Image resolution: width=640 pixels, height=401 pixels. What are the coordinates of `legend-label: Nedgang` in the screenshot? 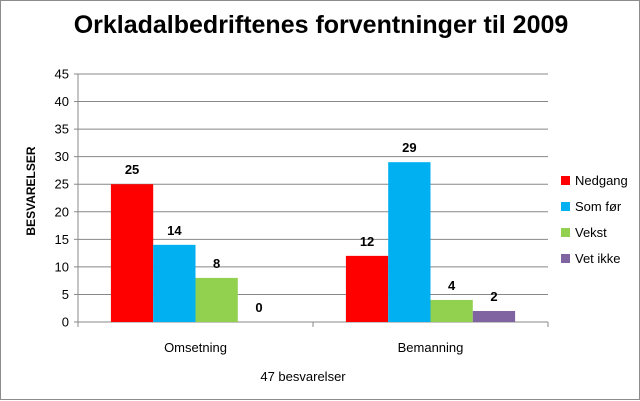 It's located at (601, 180).